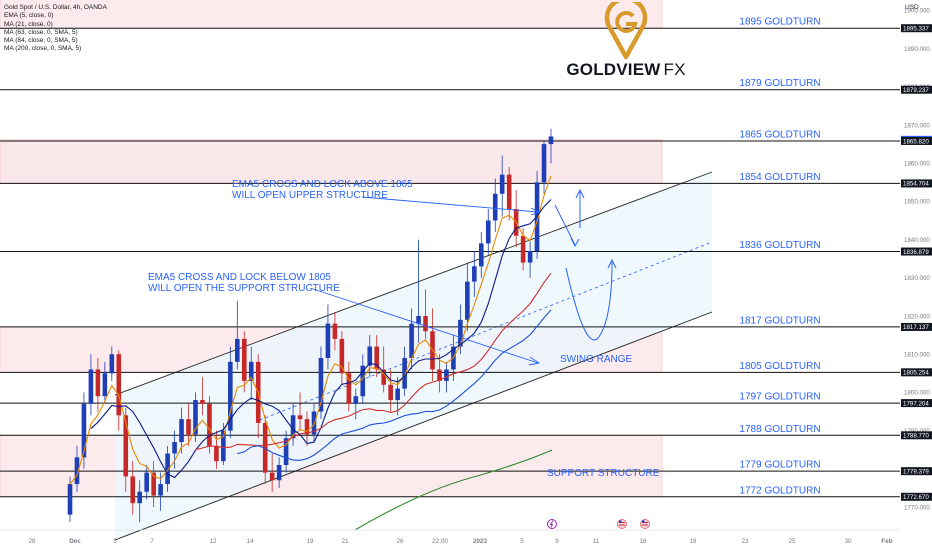  What do you see at coordinates (450, 204) in the screenshot?
I see `annotation-upper-arrow` at bounding box center [450, 204].